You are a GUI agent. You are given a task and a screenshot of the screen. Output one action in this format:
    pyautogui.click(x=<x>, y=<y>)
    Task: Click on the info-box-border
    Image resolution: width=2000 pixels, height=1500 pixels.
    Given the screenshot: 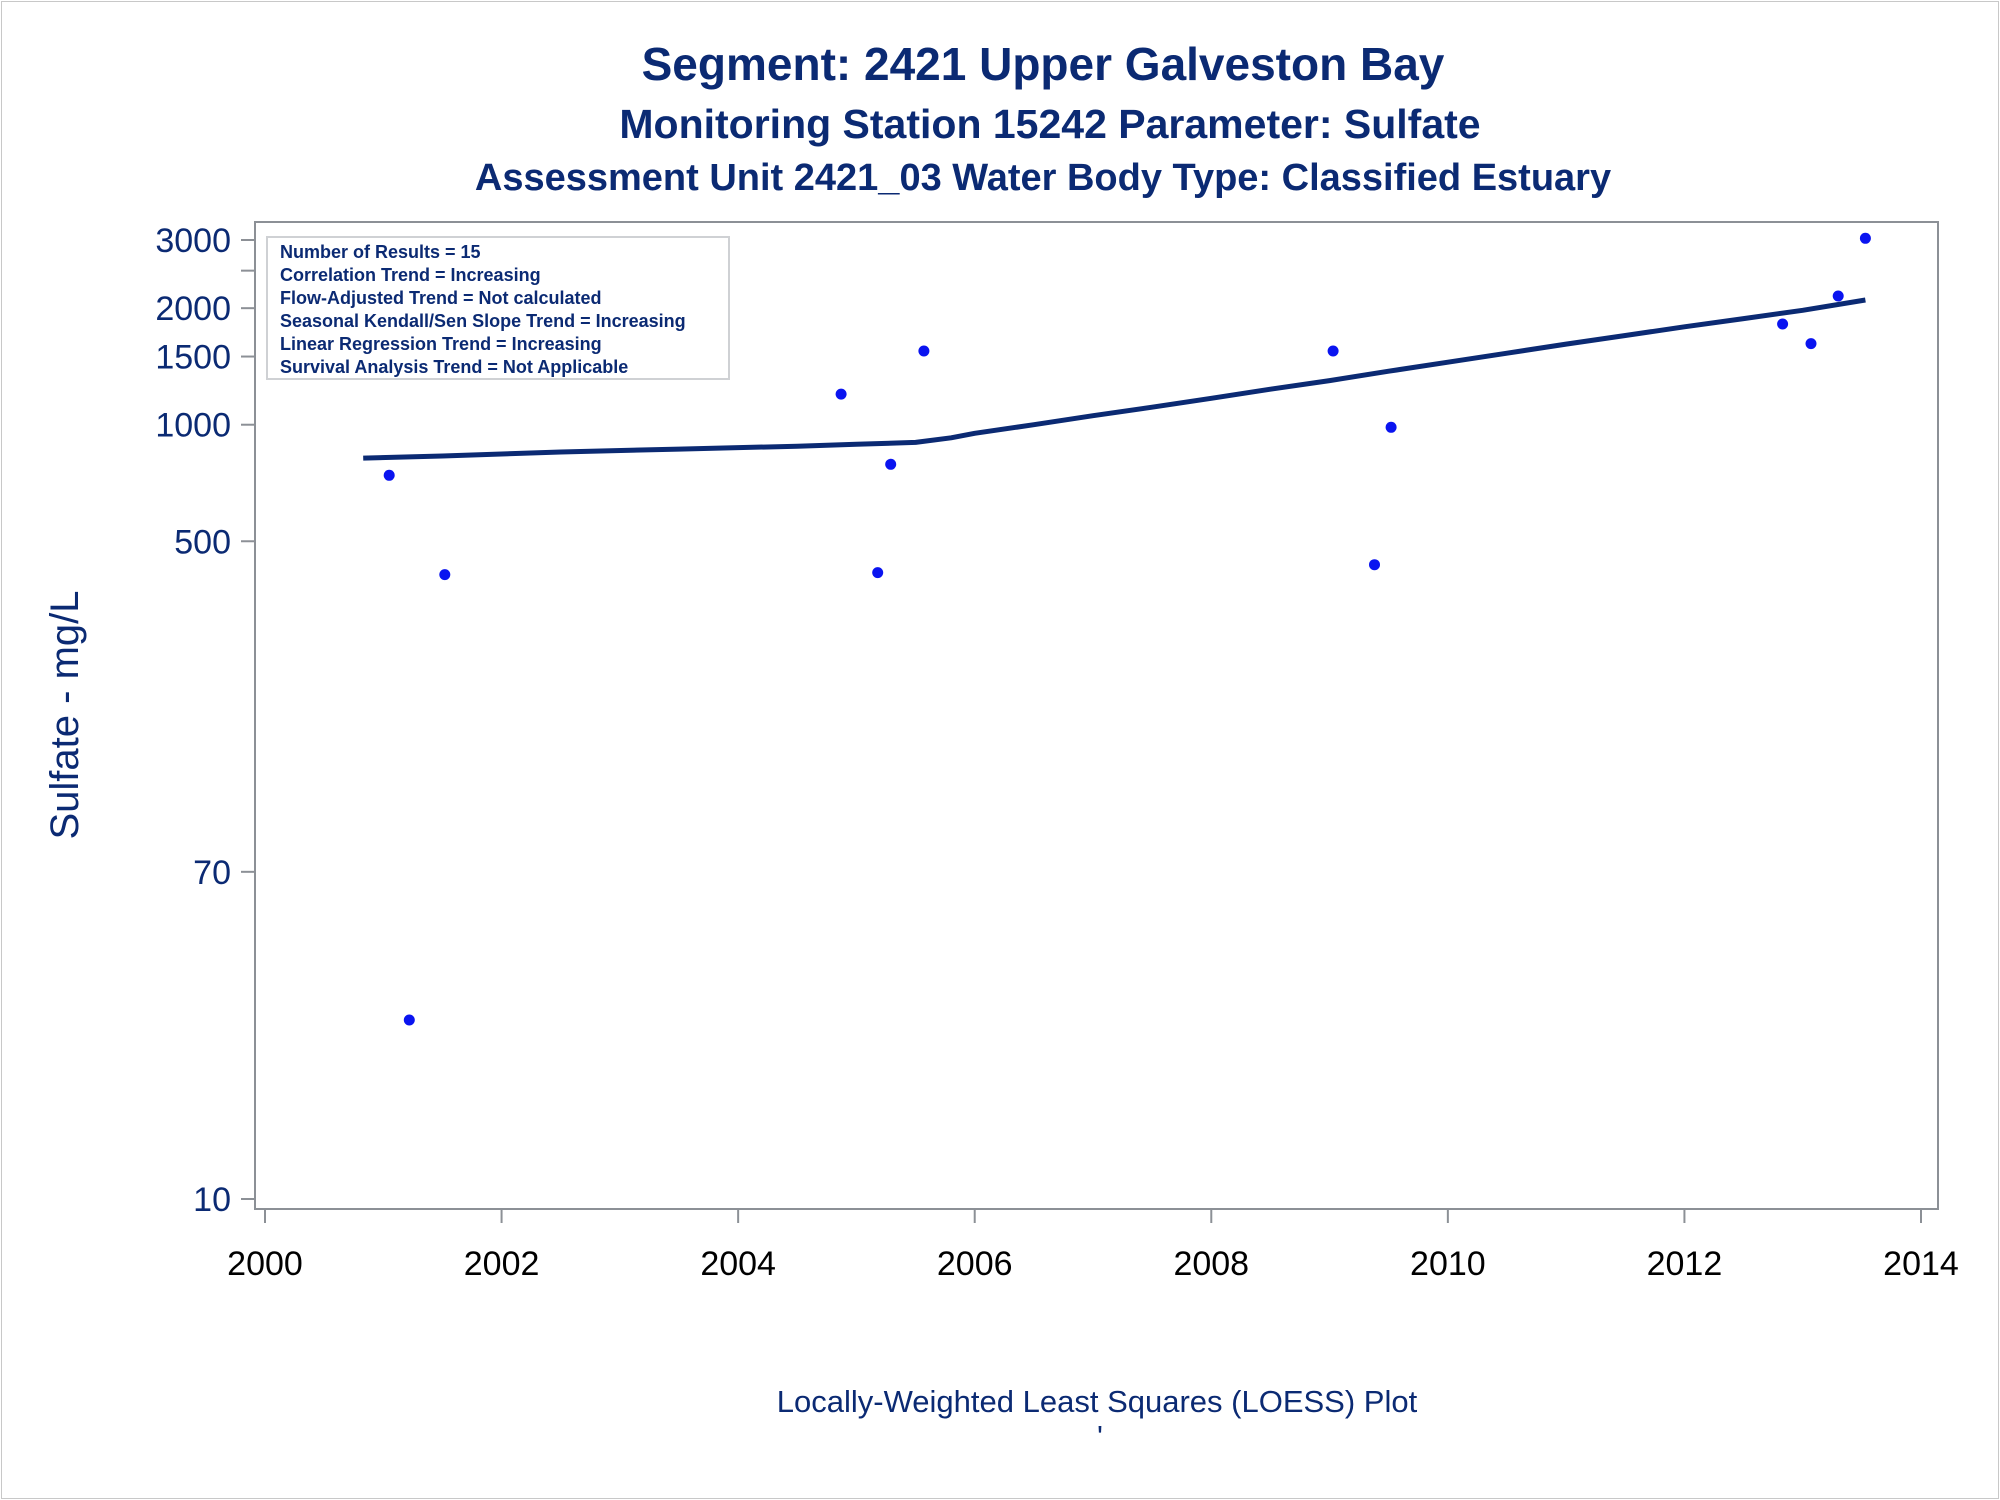 What is the action you would take?
    pyautogui.click(x=498, y=308)
    